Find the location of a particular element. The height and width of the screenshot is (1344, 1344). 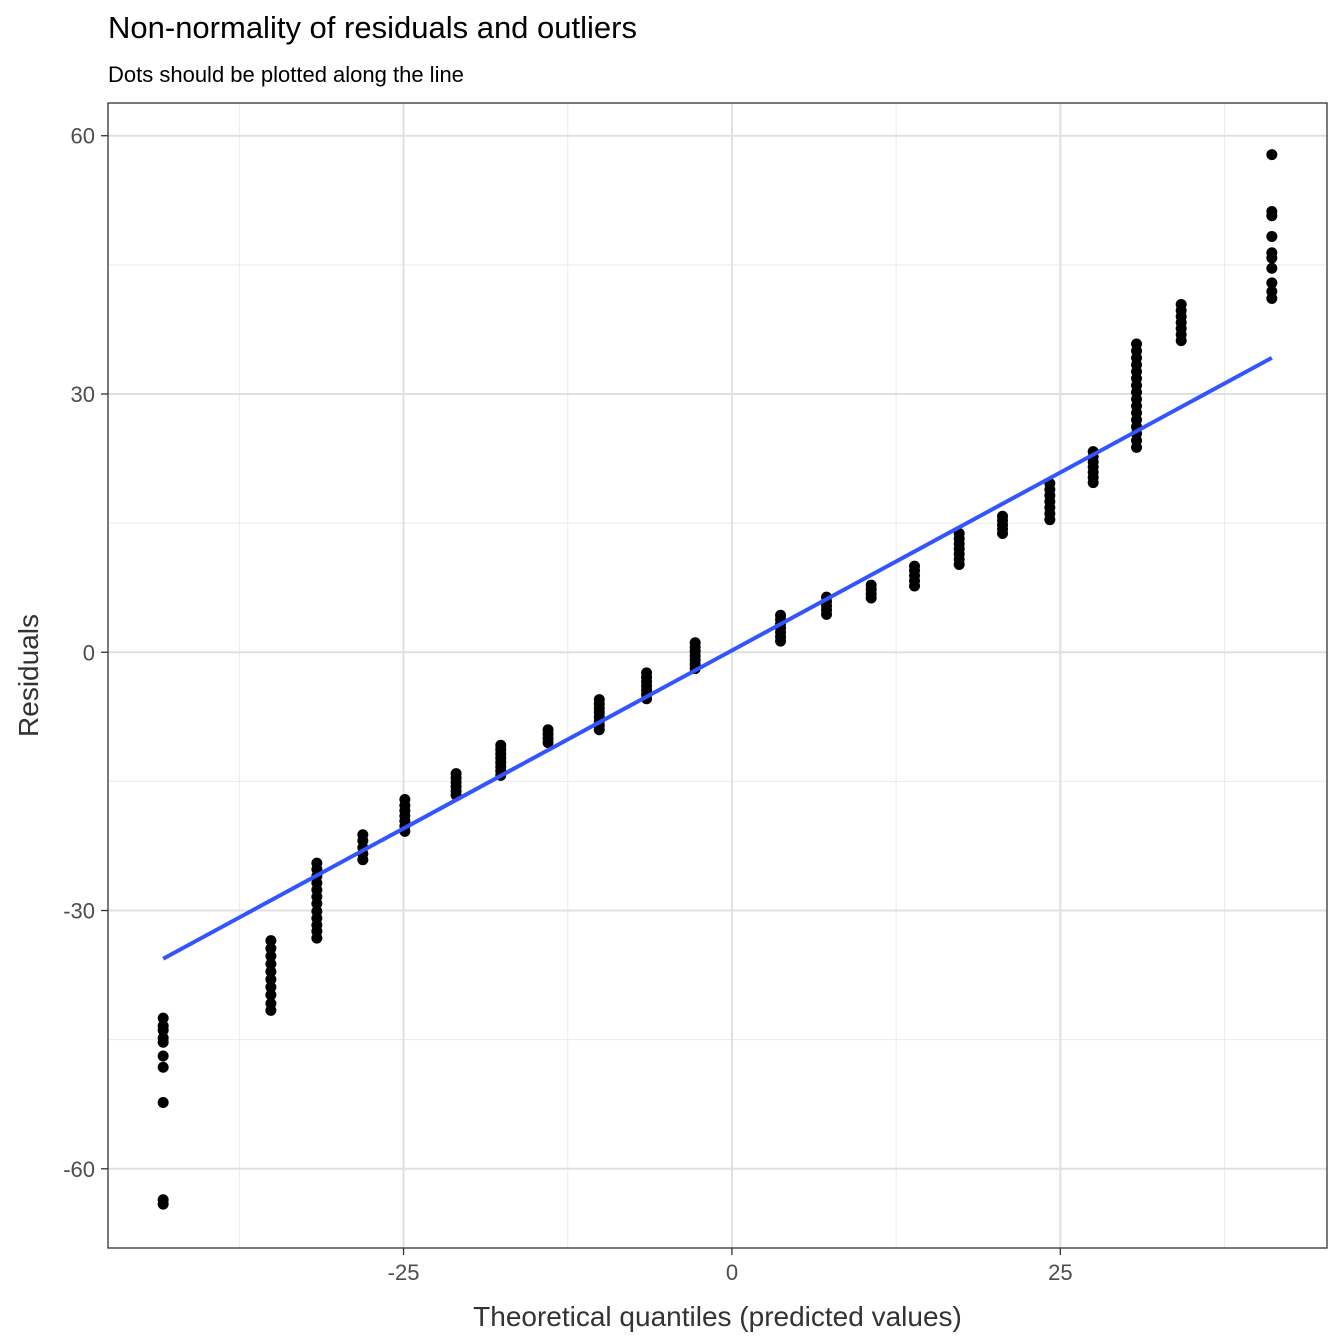

x-axis-title: Theoretical quantiles (predicted values) is located at coordinates (717, 1316).